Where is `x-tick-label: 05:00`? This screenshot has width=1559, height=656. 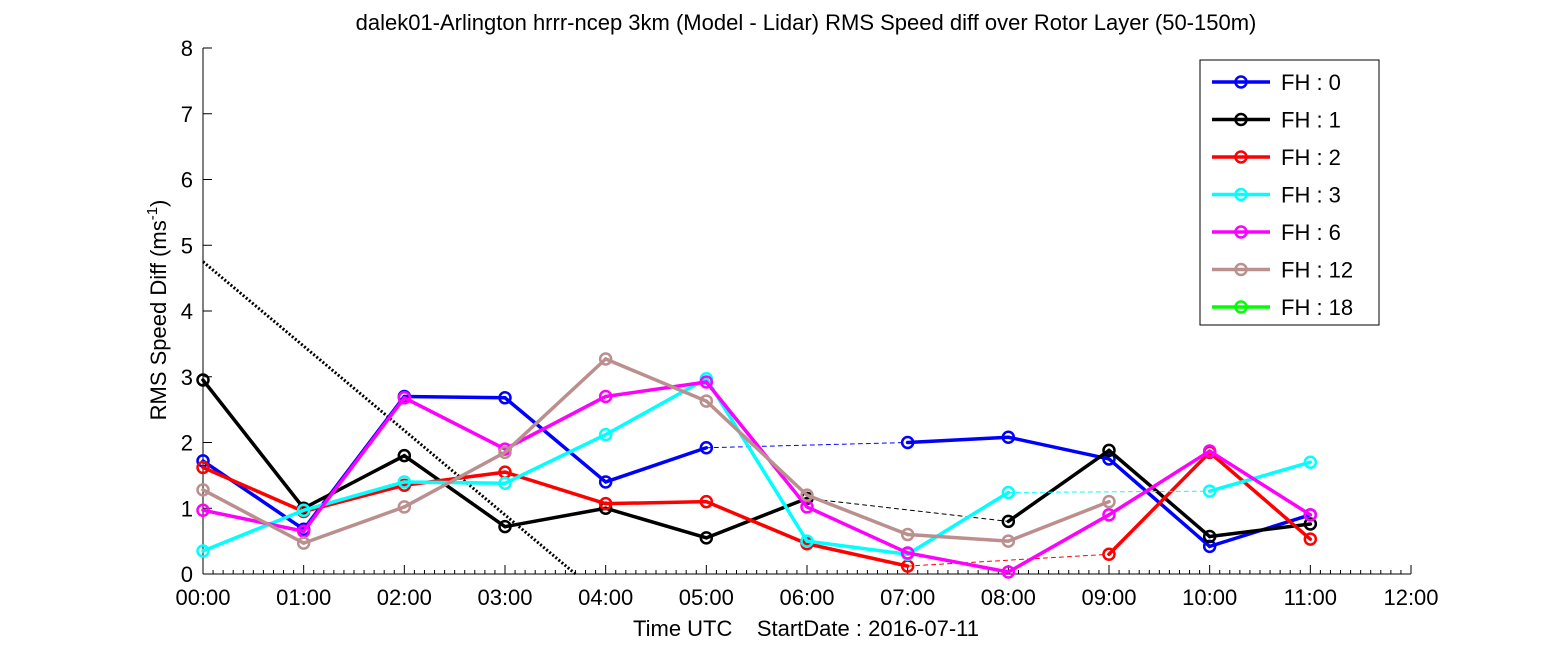
x-tick-label: 05:00 is located at coordinates (706, 597).